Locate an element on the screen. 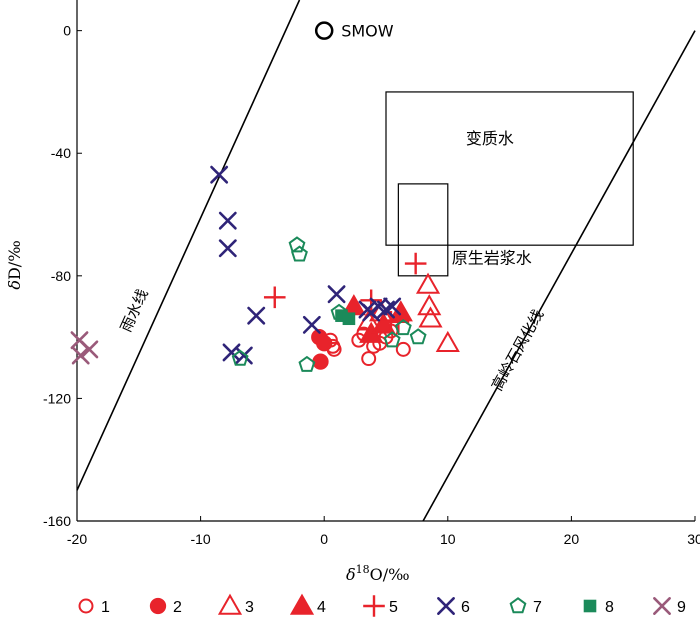 The image size is (700, 621). x-tick-label: 0 is located at coordinates (324, 539).